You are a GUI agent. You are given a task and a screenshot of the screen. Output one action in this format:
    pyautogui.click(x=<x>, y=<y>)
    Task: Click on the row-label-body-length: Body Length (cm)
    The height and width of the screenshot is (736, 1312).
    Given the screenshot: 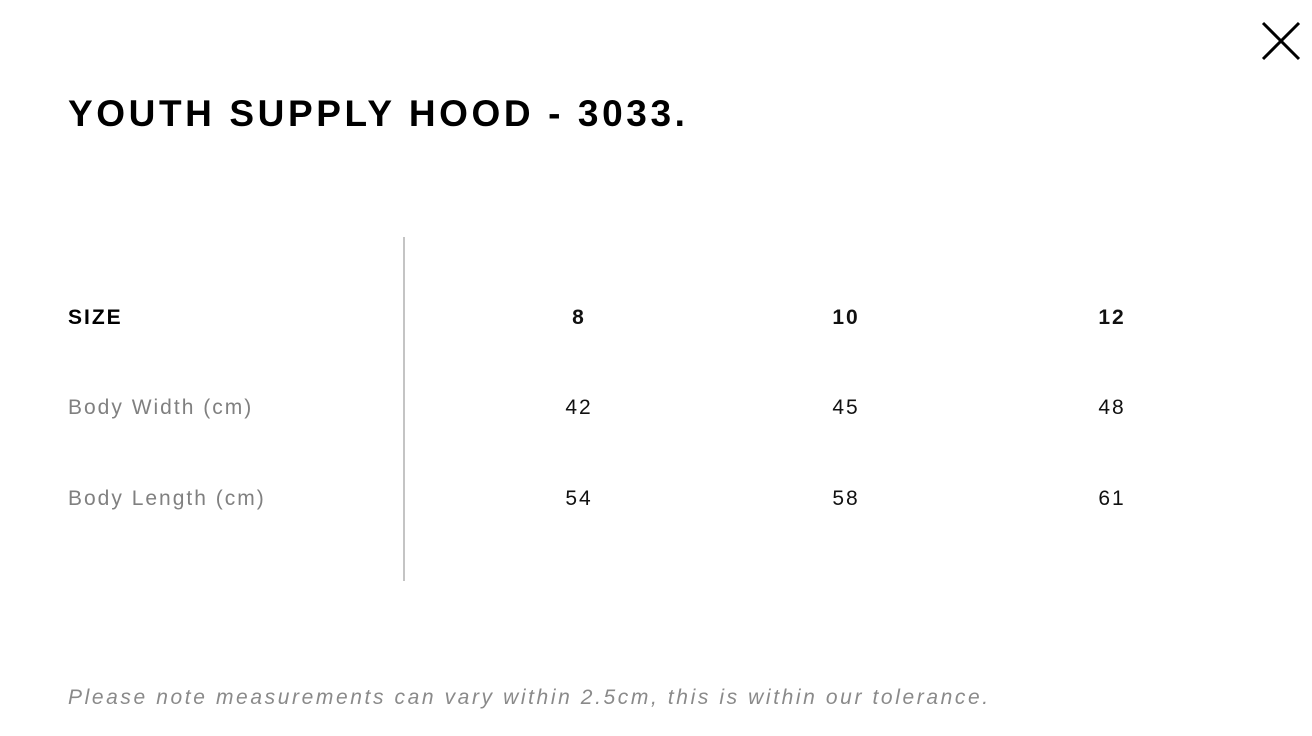 What is the action you would take?
    pyautogui.click(x=167, y=498)
    